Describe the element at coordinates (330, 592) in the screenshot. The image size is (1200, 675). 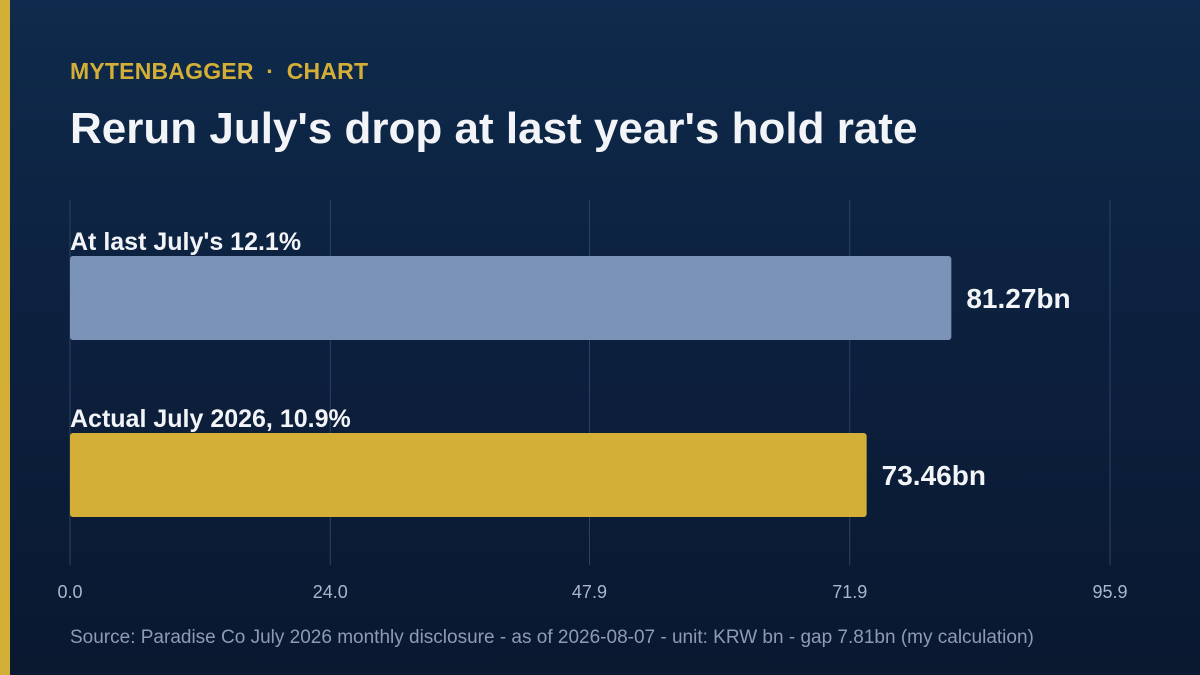
I see `x-tick-label: 24.0` at that location.